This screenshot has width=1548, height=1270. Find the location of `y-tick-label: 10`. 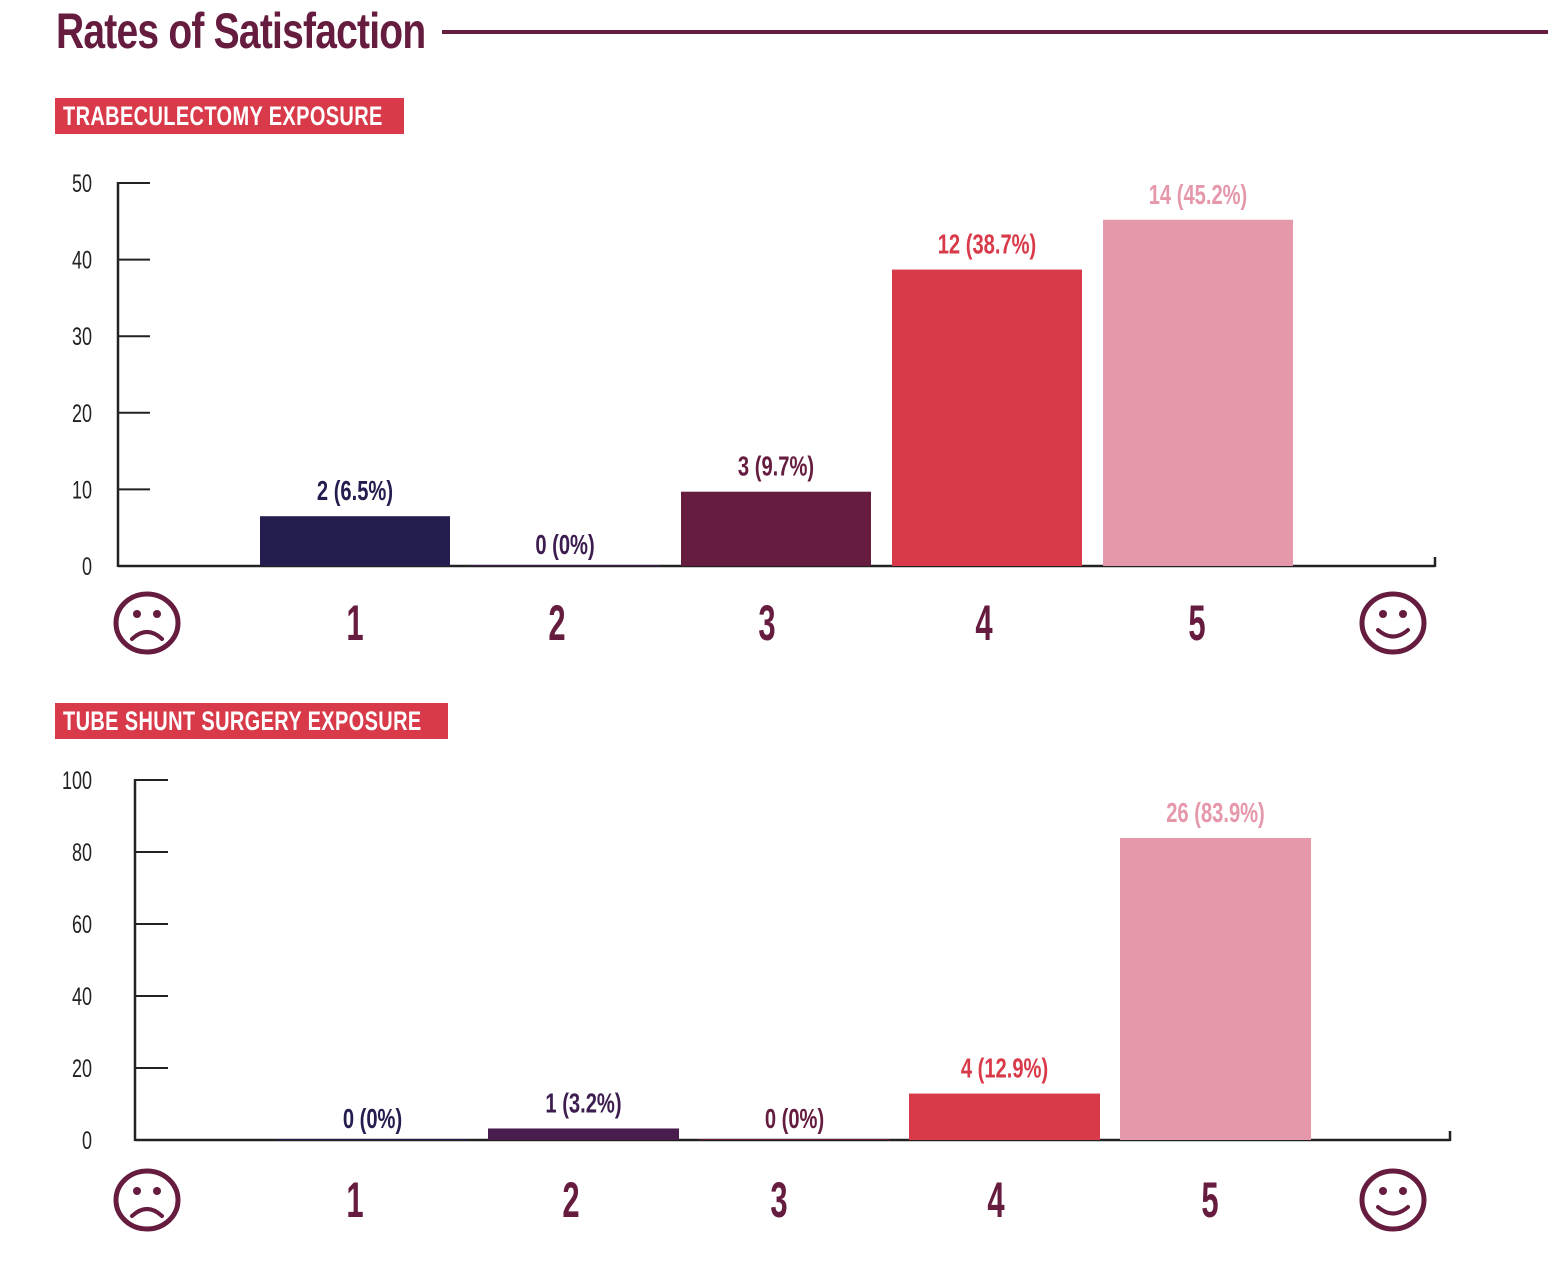

y-tick-label: 10 is located at coordinates (82, 489).